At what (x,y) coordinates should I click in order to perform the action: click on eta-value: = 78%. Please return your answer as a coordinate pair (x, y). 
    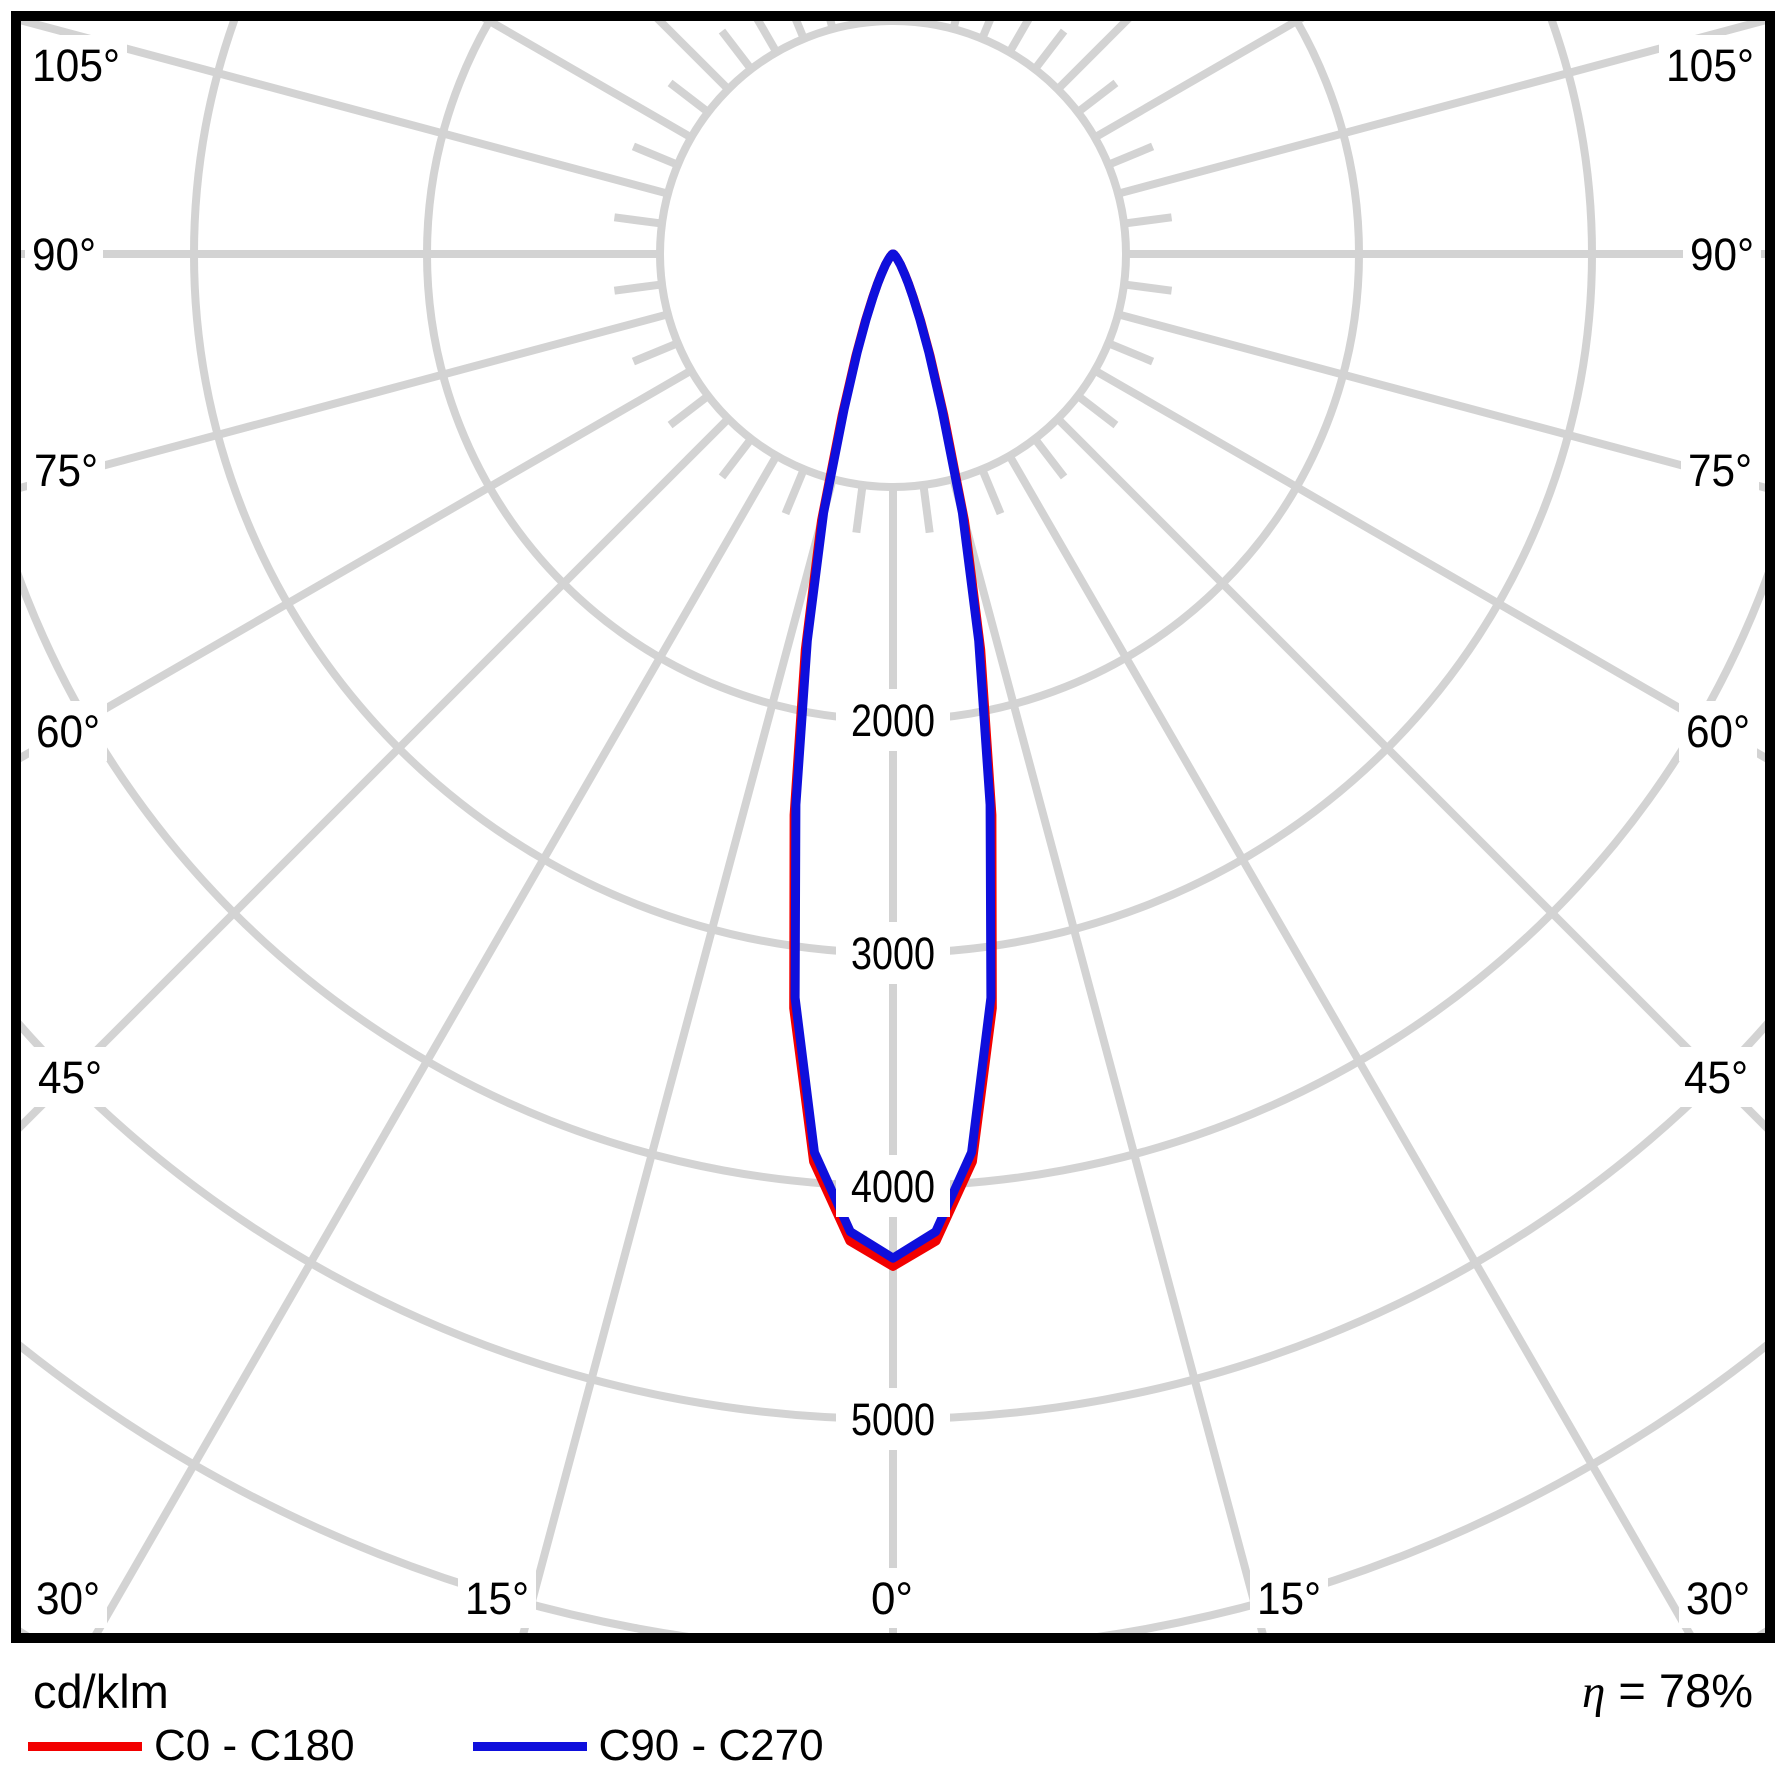
    Looking at the image, I should click on (1679, 1690).